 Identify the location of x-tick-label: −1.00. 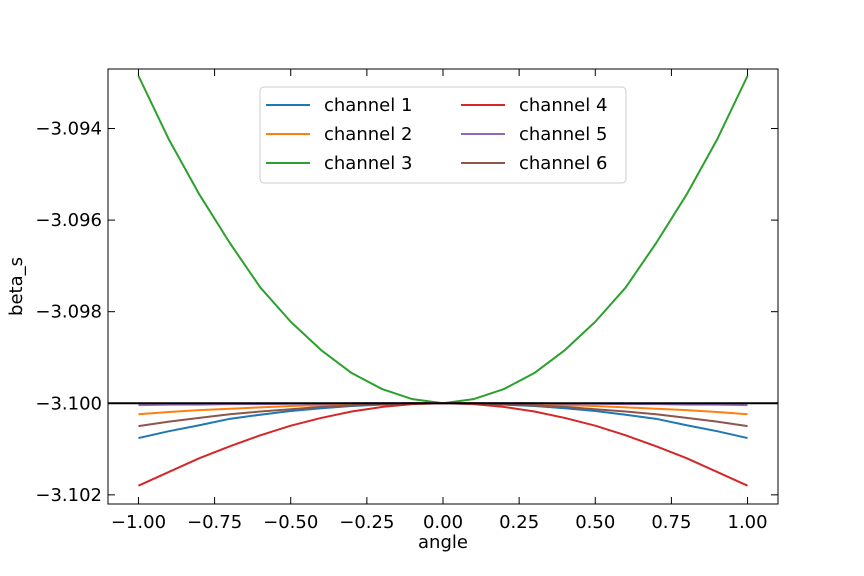
(138, 522).